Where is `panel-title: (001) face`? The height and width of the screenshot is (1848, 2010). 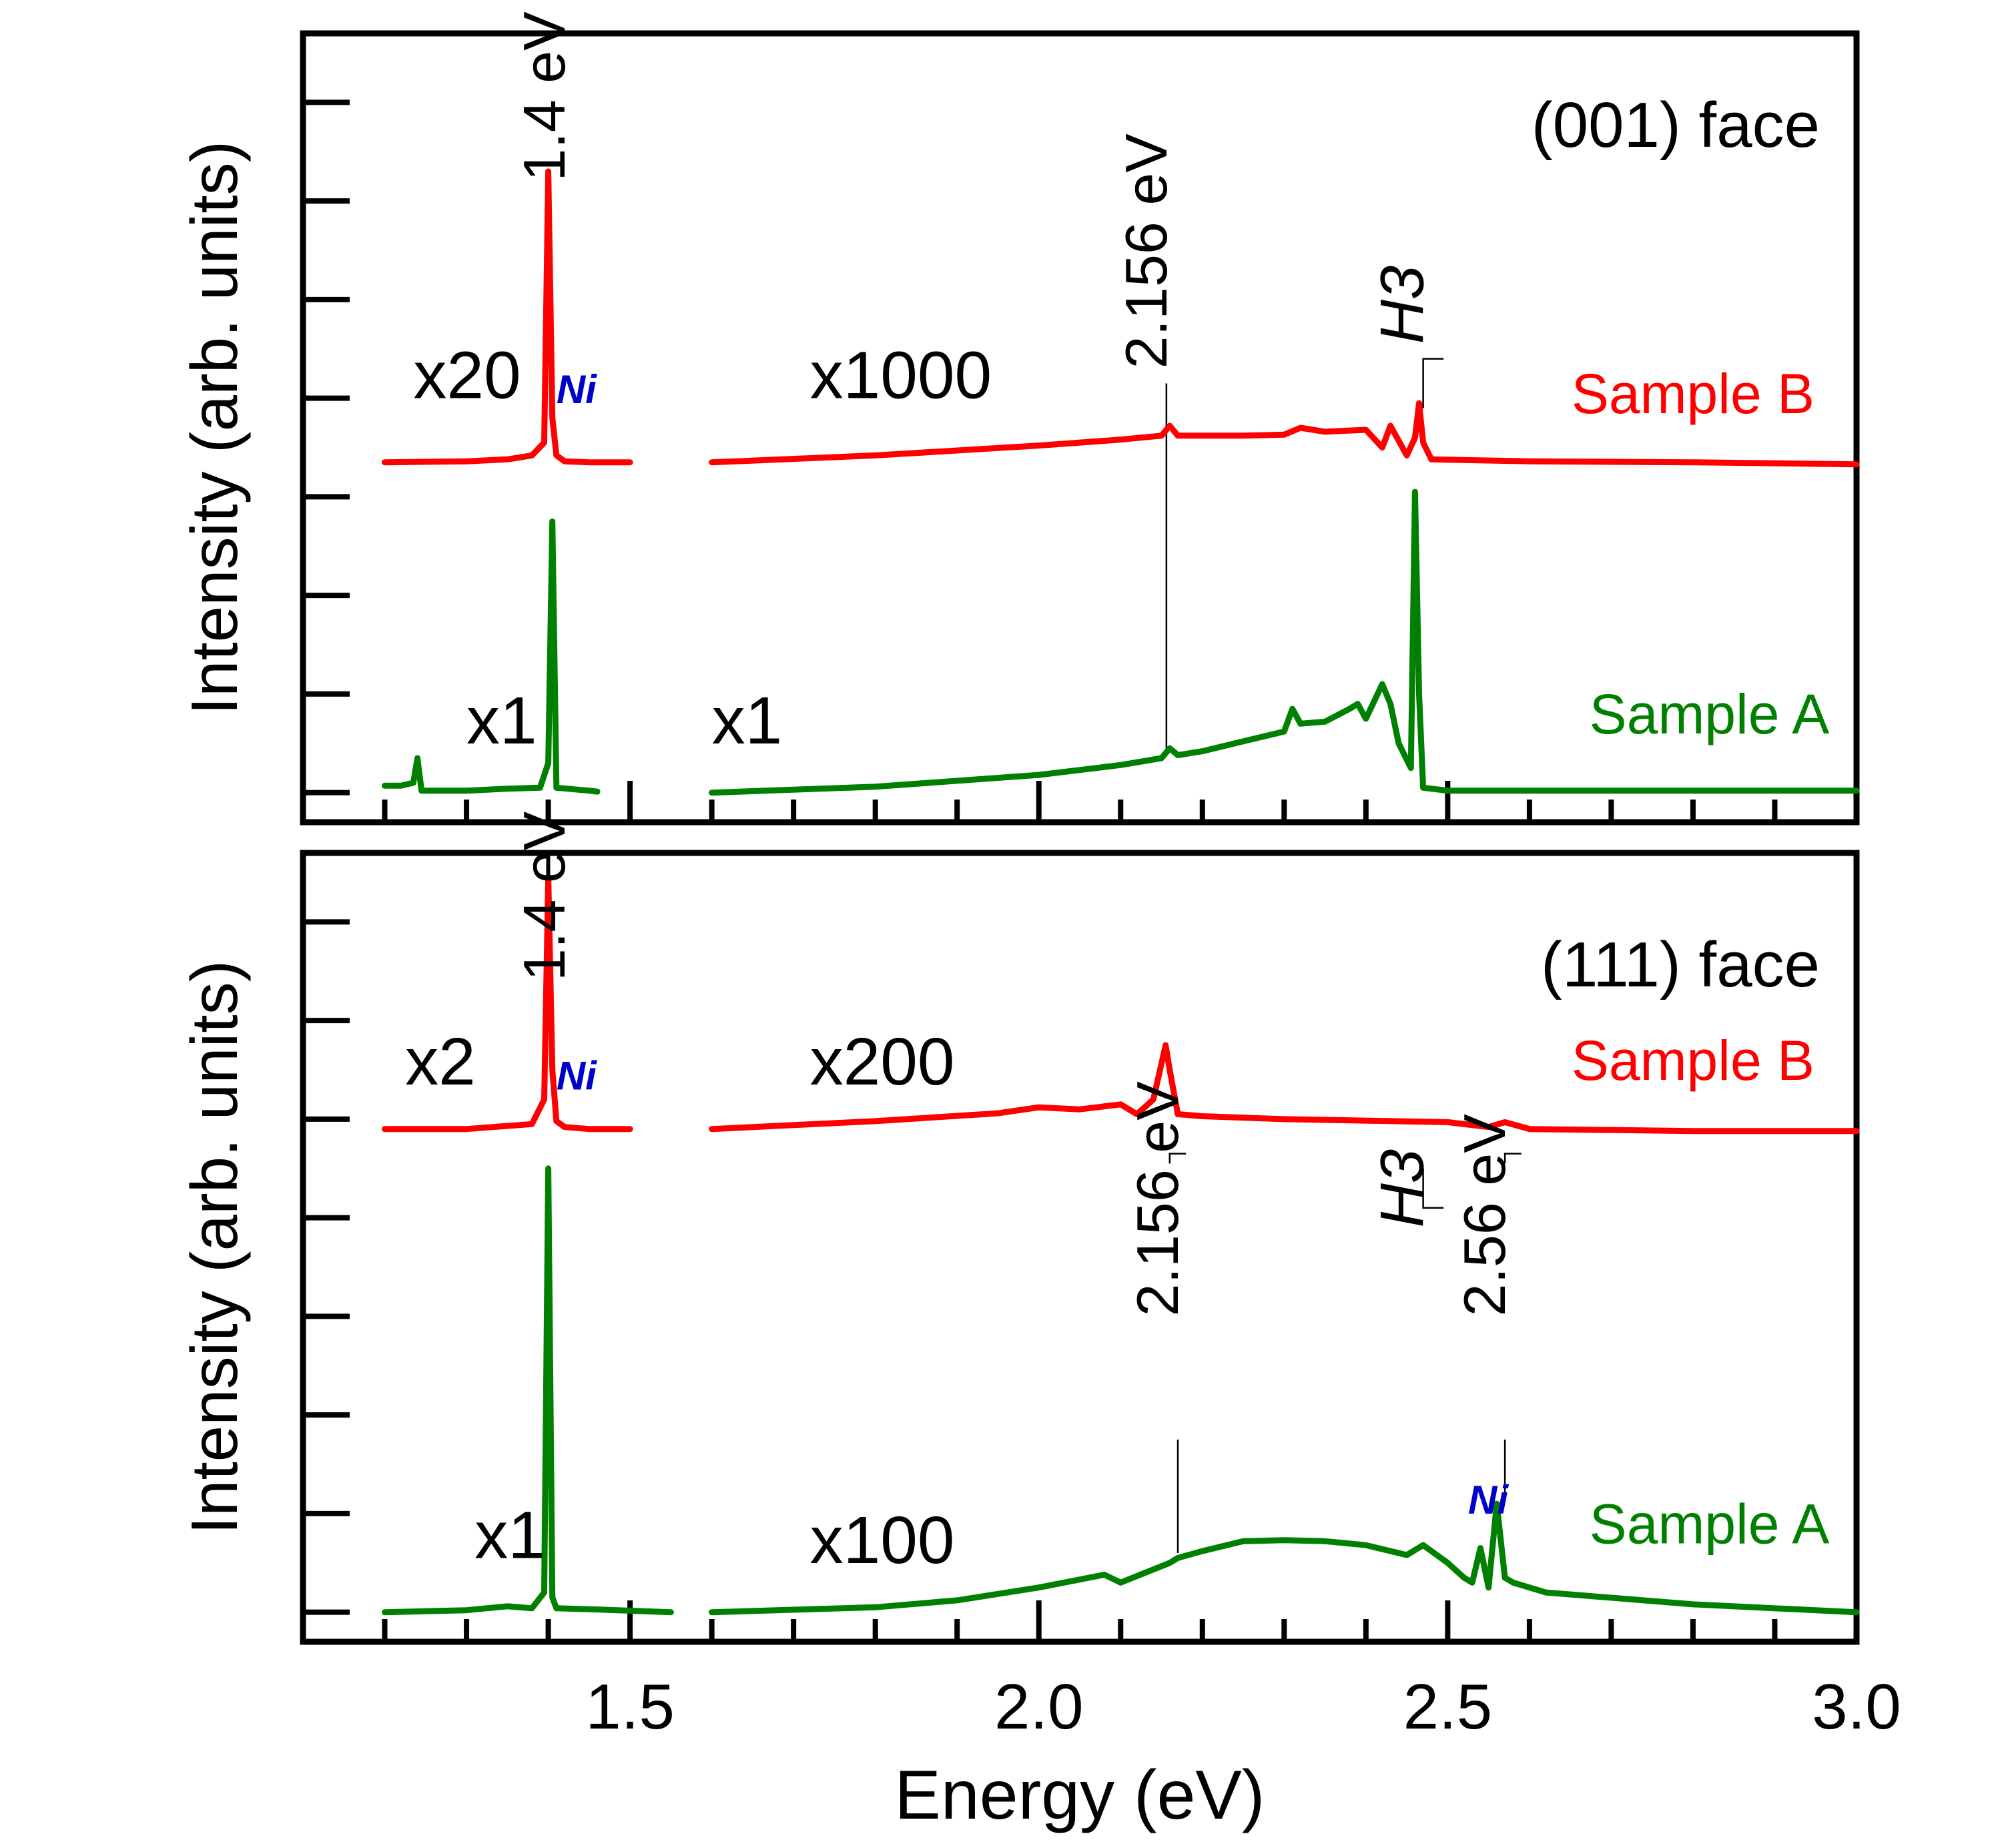
panel-title: (001) face is located at coordinates (1676, 125).